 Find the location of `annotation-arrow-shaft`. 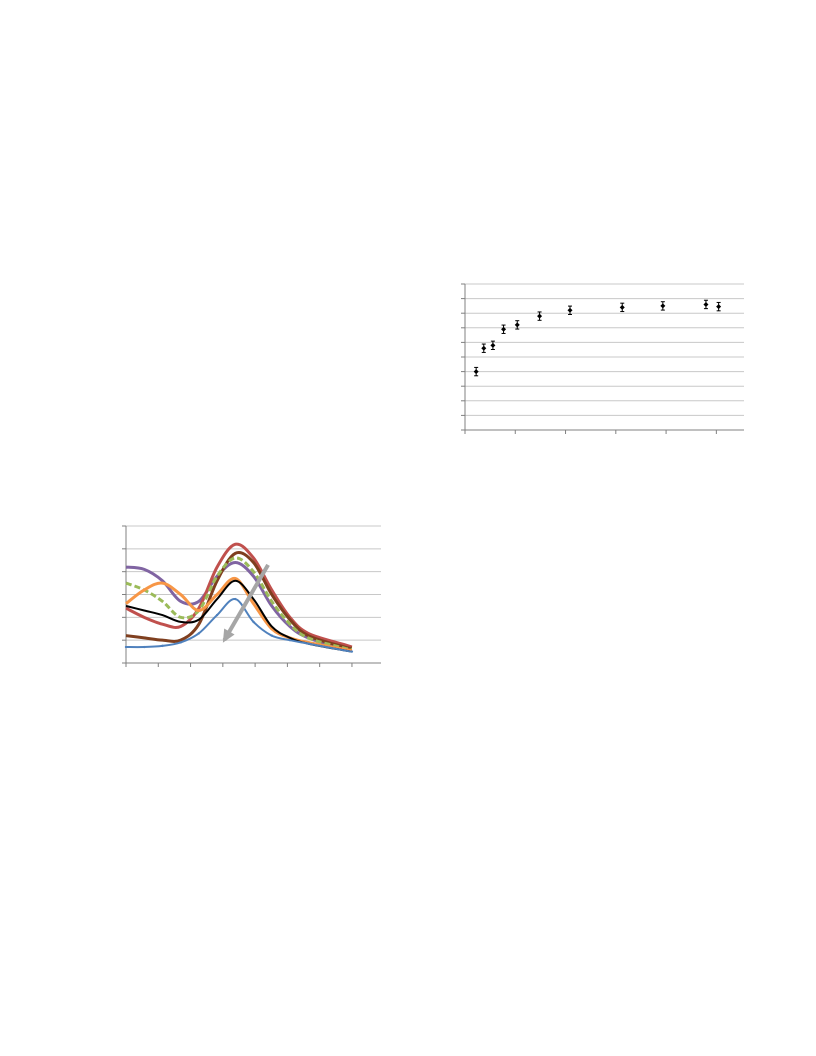

annotation-arrow-shaft is located at coordinates (246, 602).